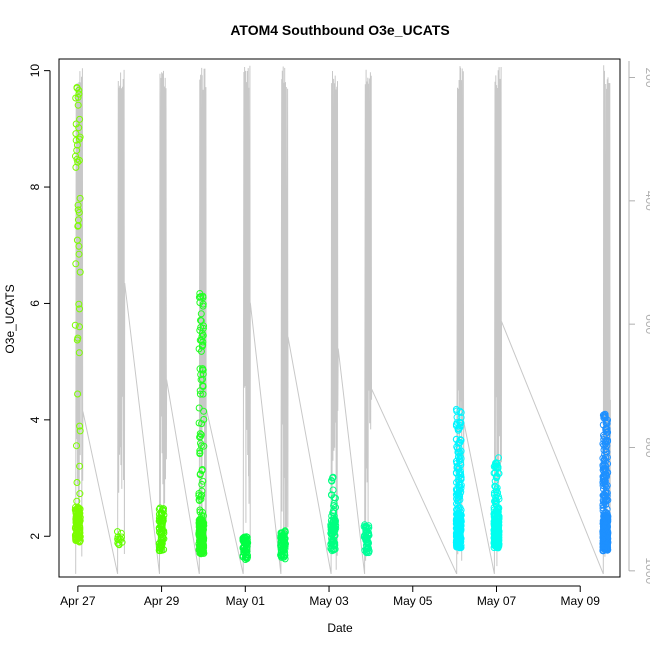 Image resolution: width=650 pixels, height=650 pixels. Describe the element at coordinates (339, 30) in the screenshot. I see `chart-title: ATOM4 Southbound O3e_UCATS` at that location.